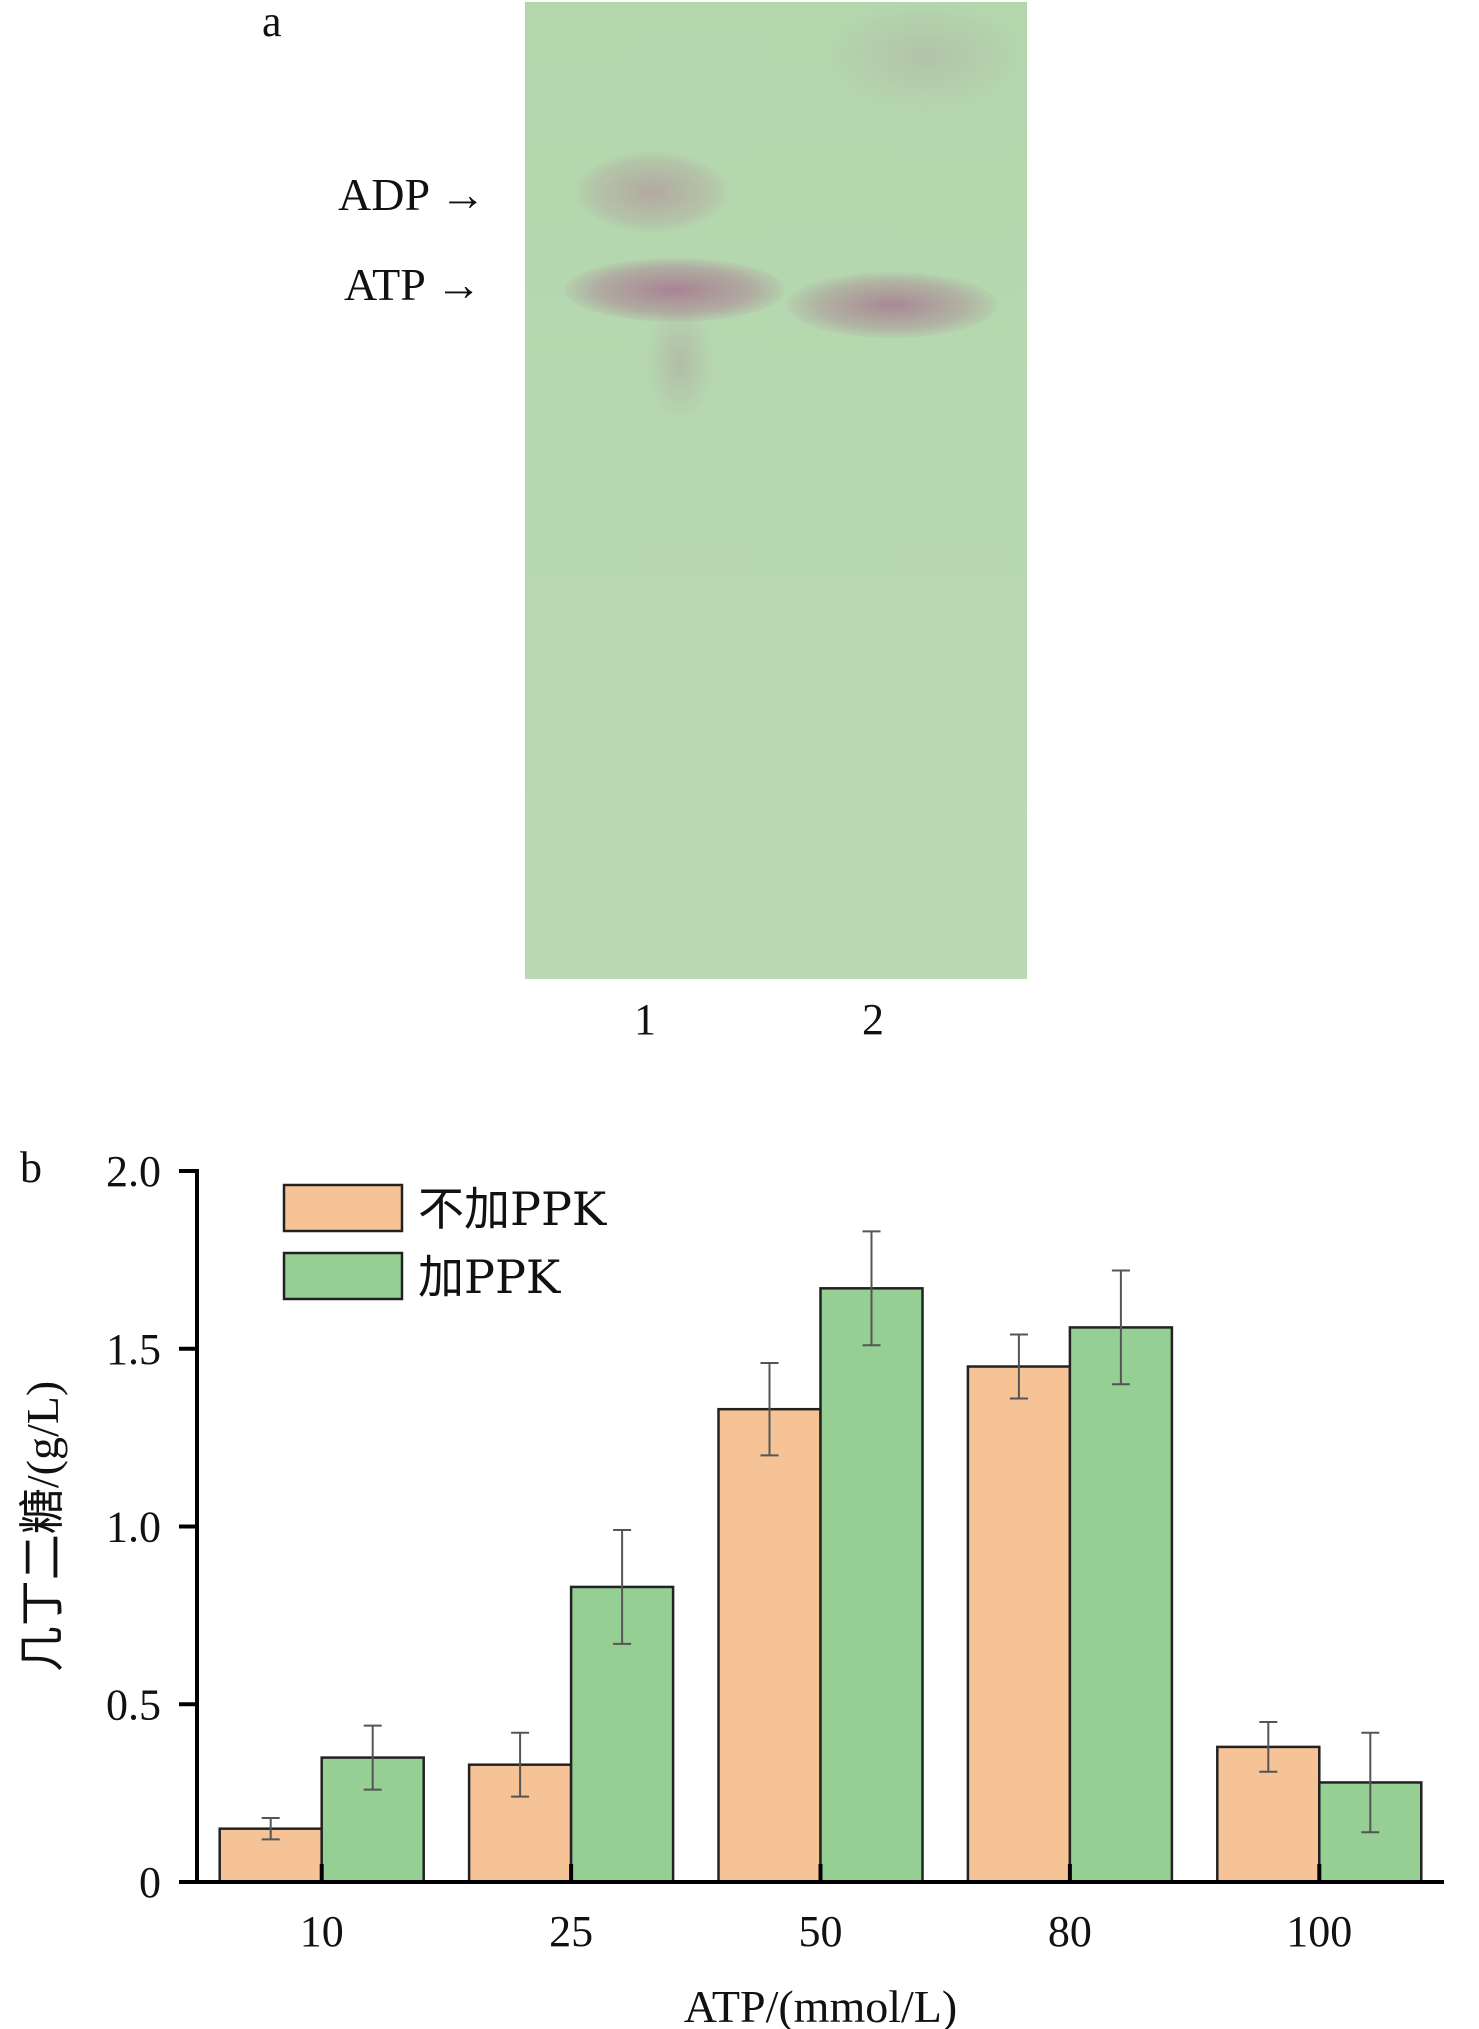 The width and height of the screenshot is (1479, 2029). Describe the element at coordinates (413, 284) in the screenshot. I see `atp-marker-label: ATP →` at that location.